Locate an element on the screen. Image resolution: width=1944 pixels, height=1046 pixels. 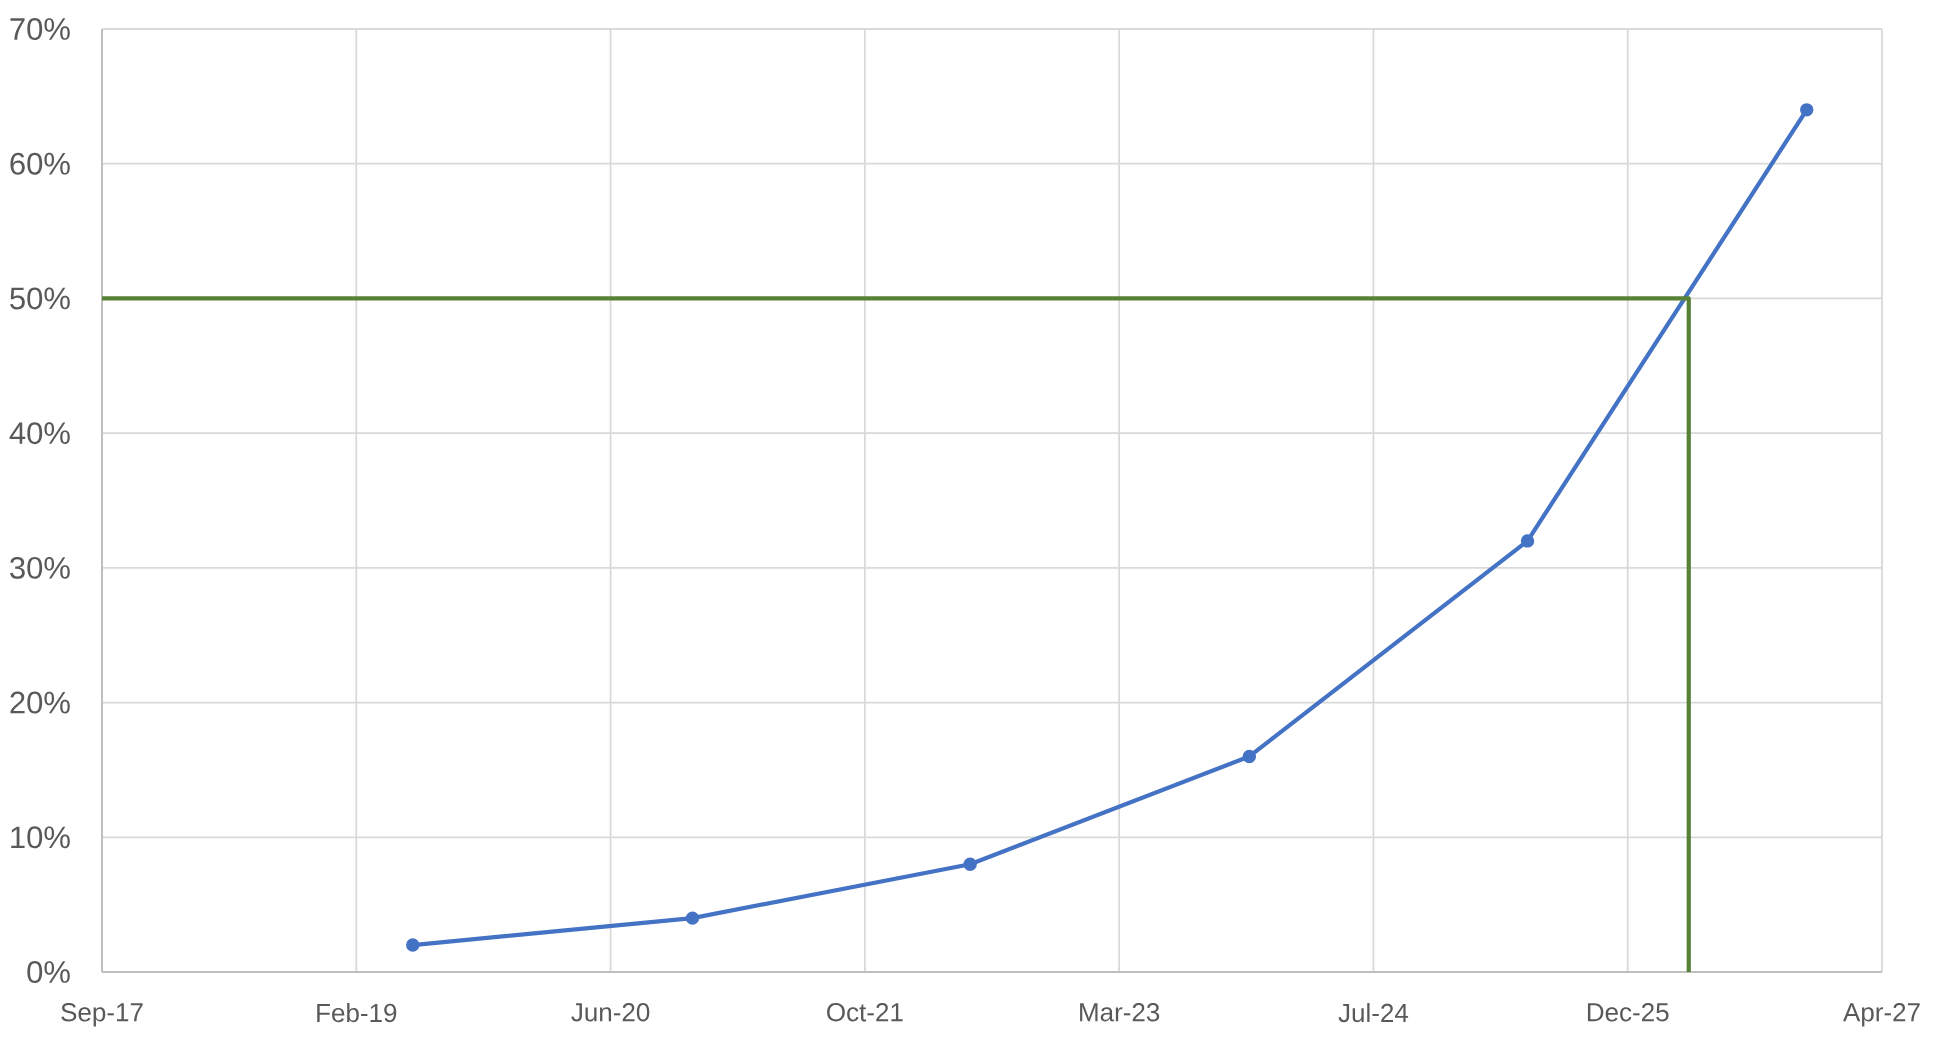
x-tick-label: Jul-24 is located at coordinates (1373, 1013).